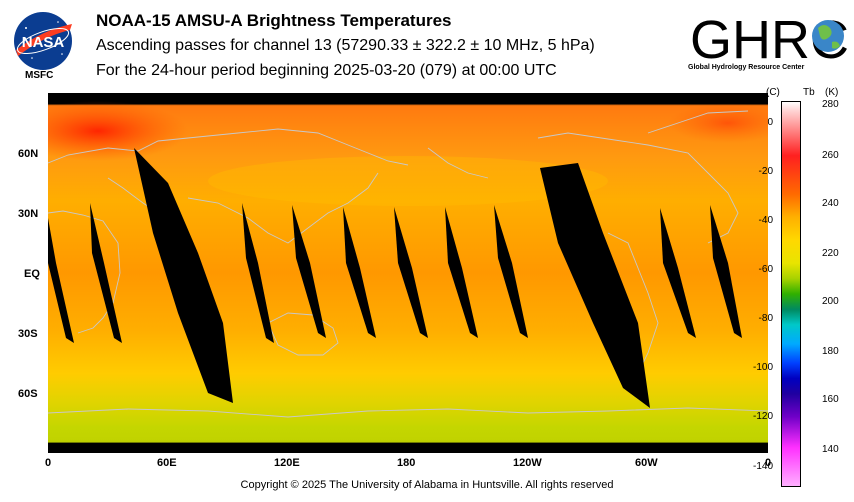 This screenshot has height=502, width=854. I want to click on lon-label-0-right: 0, so click(768, 463).